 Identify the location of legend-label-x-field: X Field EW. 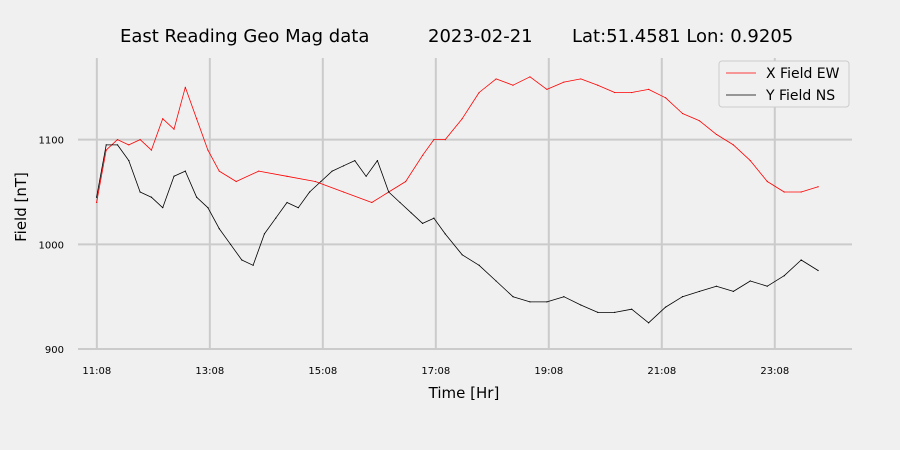
(803, 74).